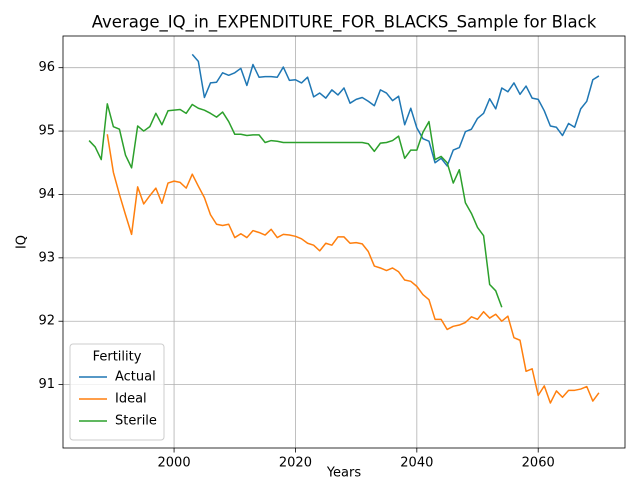  I want to click on x-tick-label: 2020, so click(295, 463).